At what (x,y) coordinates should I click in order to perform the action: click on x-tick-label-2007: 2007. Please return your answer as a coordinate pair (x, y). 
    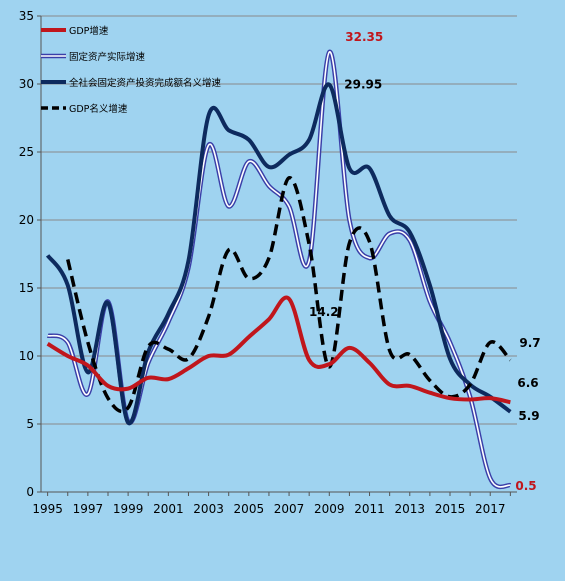
    Looking at the image, I should click on (289, 509).